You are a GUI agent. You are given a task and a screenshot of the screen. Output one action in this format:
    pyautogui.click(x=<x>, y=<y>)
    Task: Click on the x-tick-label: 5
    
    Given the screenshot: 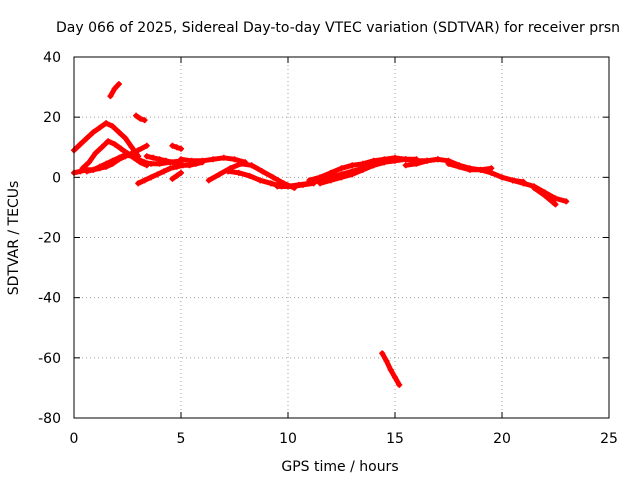 What is the action you would take?
    pyautogui.click(x=181, y=439)
    